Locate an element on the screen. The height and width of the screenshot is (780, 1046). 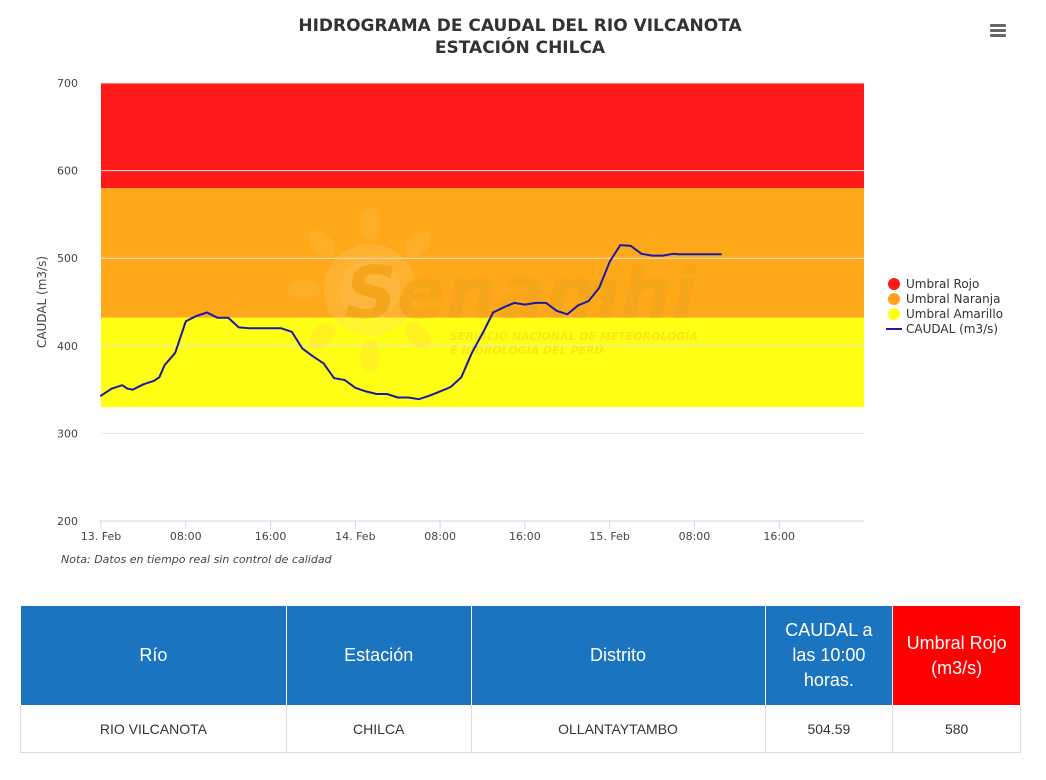
x-tick-label: 13. Feb is located at coordinates (101, 536).